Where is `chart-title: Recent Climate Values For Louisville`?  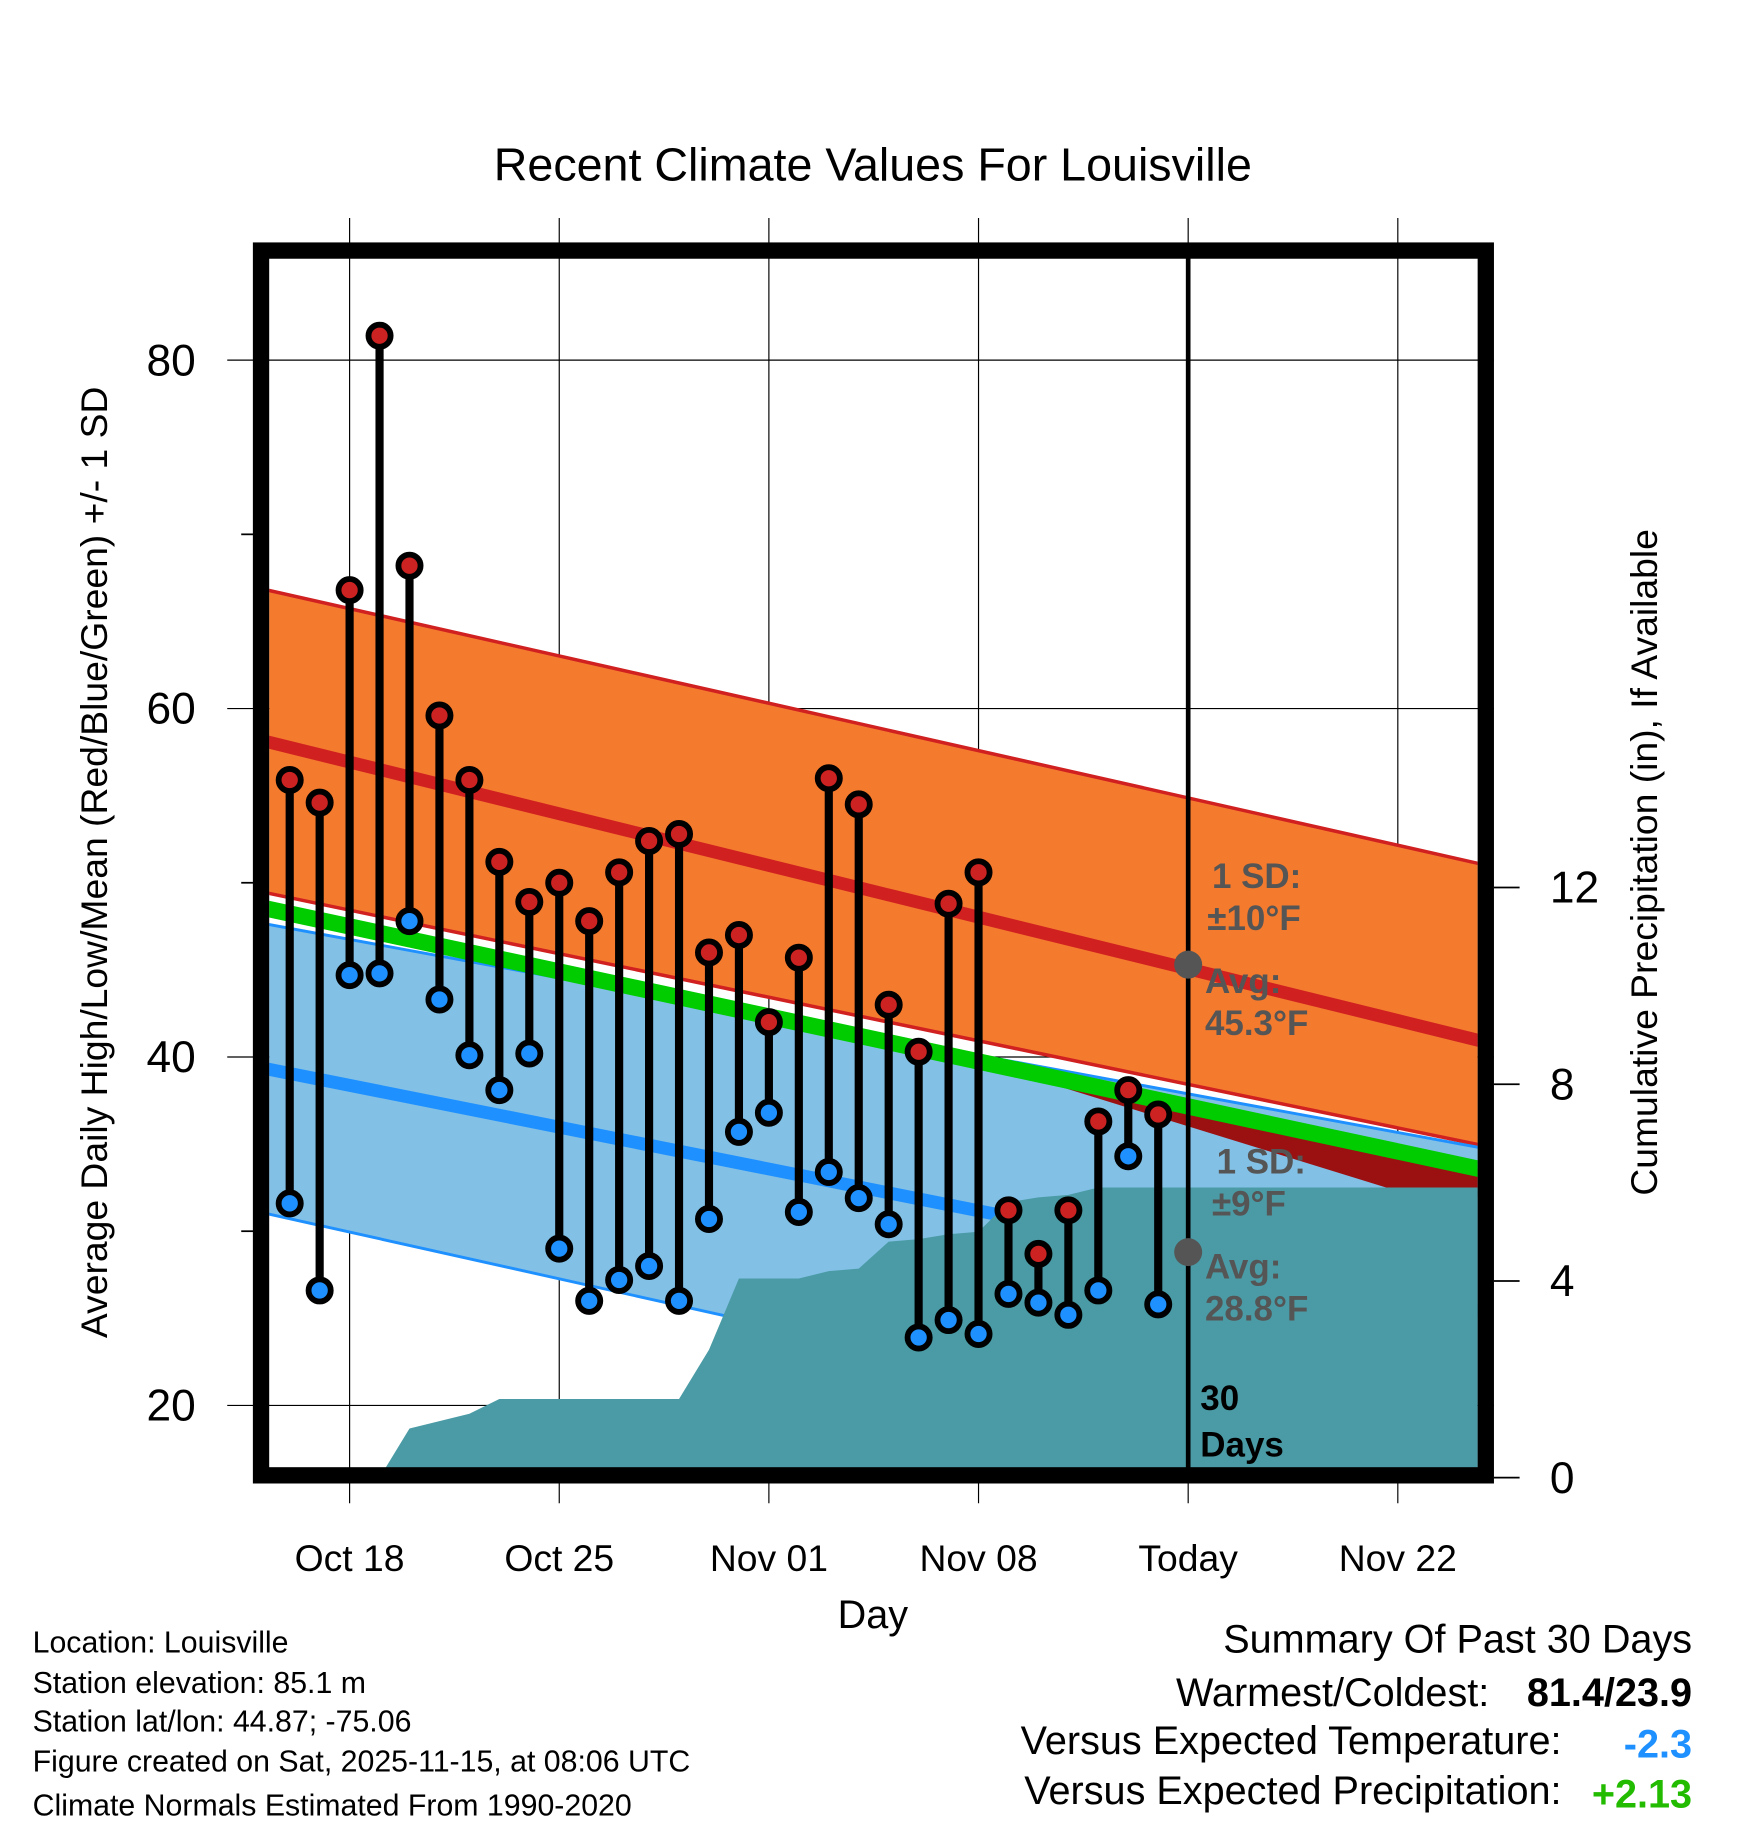 chart-title: Recent Climate Values For Louisville is located at coordinates (873, 165).